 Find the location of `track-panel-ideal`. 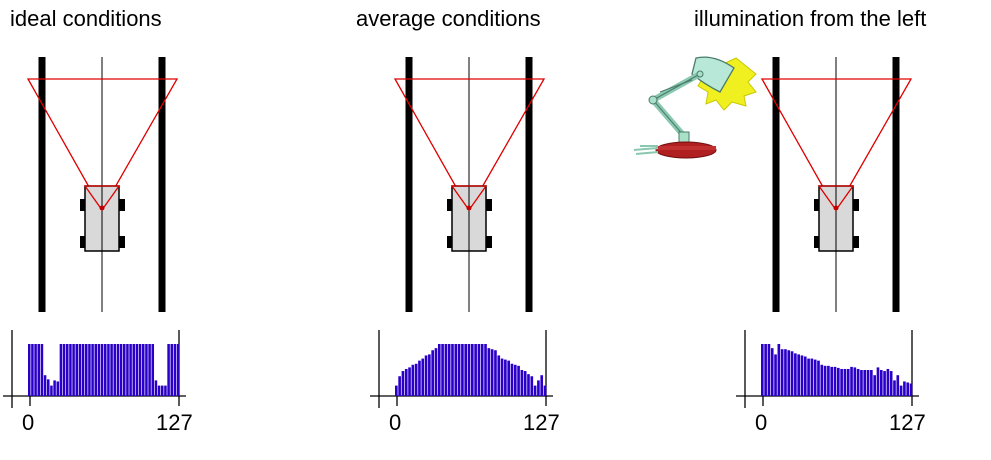

track-panel-ideal is located at coordinates (102, 184).